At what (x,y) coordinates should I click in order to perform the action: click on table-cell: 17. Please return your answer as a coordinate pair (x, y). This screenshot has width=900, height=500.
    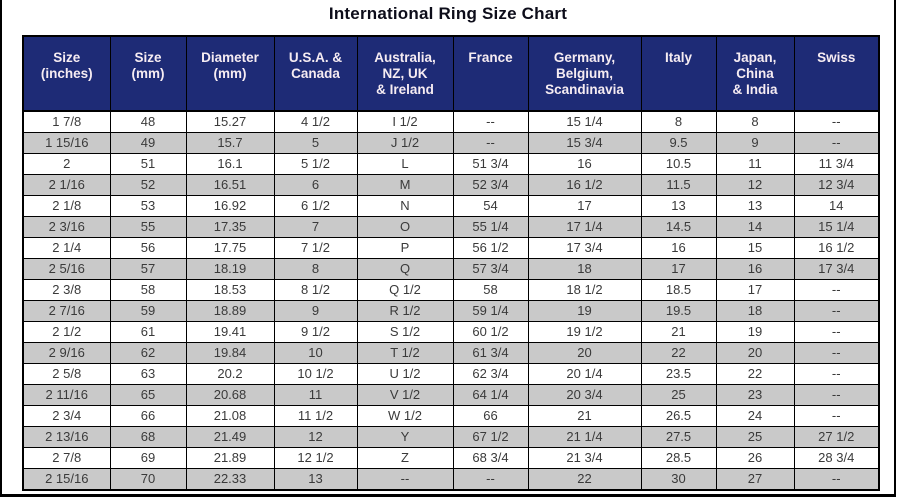
    Looking at the image, I should click on (584, 206).